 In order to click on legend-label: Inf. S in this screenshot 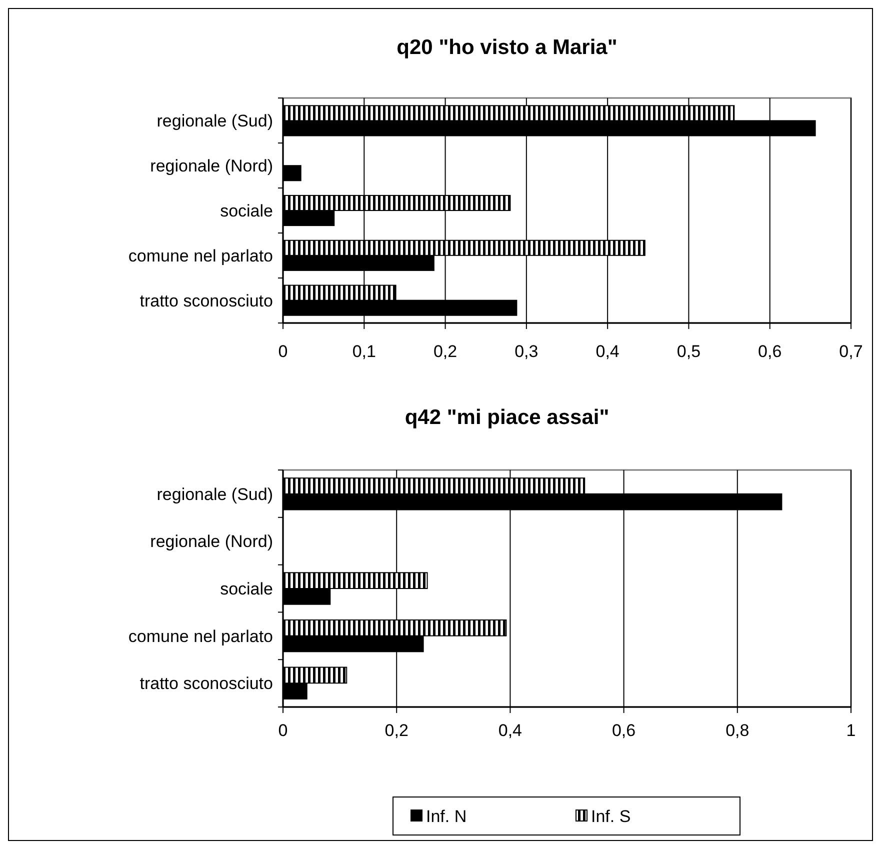, I will do `click(611, 816)`.